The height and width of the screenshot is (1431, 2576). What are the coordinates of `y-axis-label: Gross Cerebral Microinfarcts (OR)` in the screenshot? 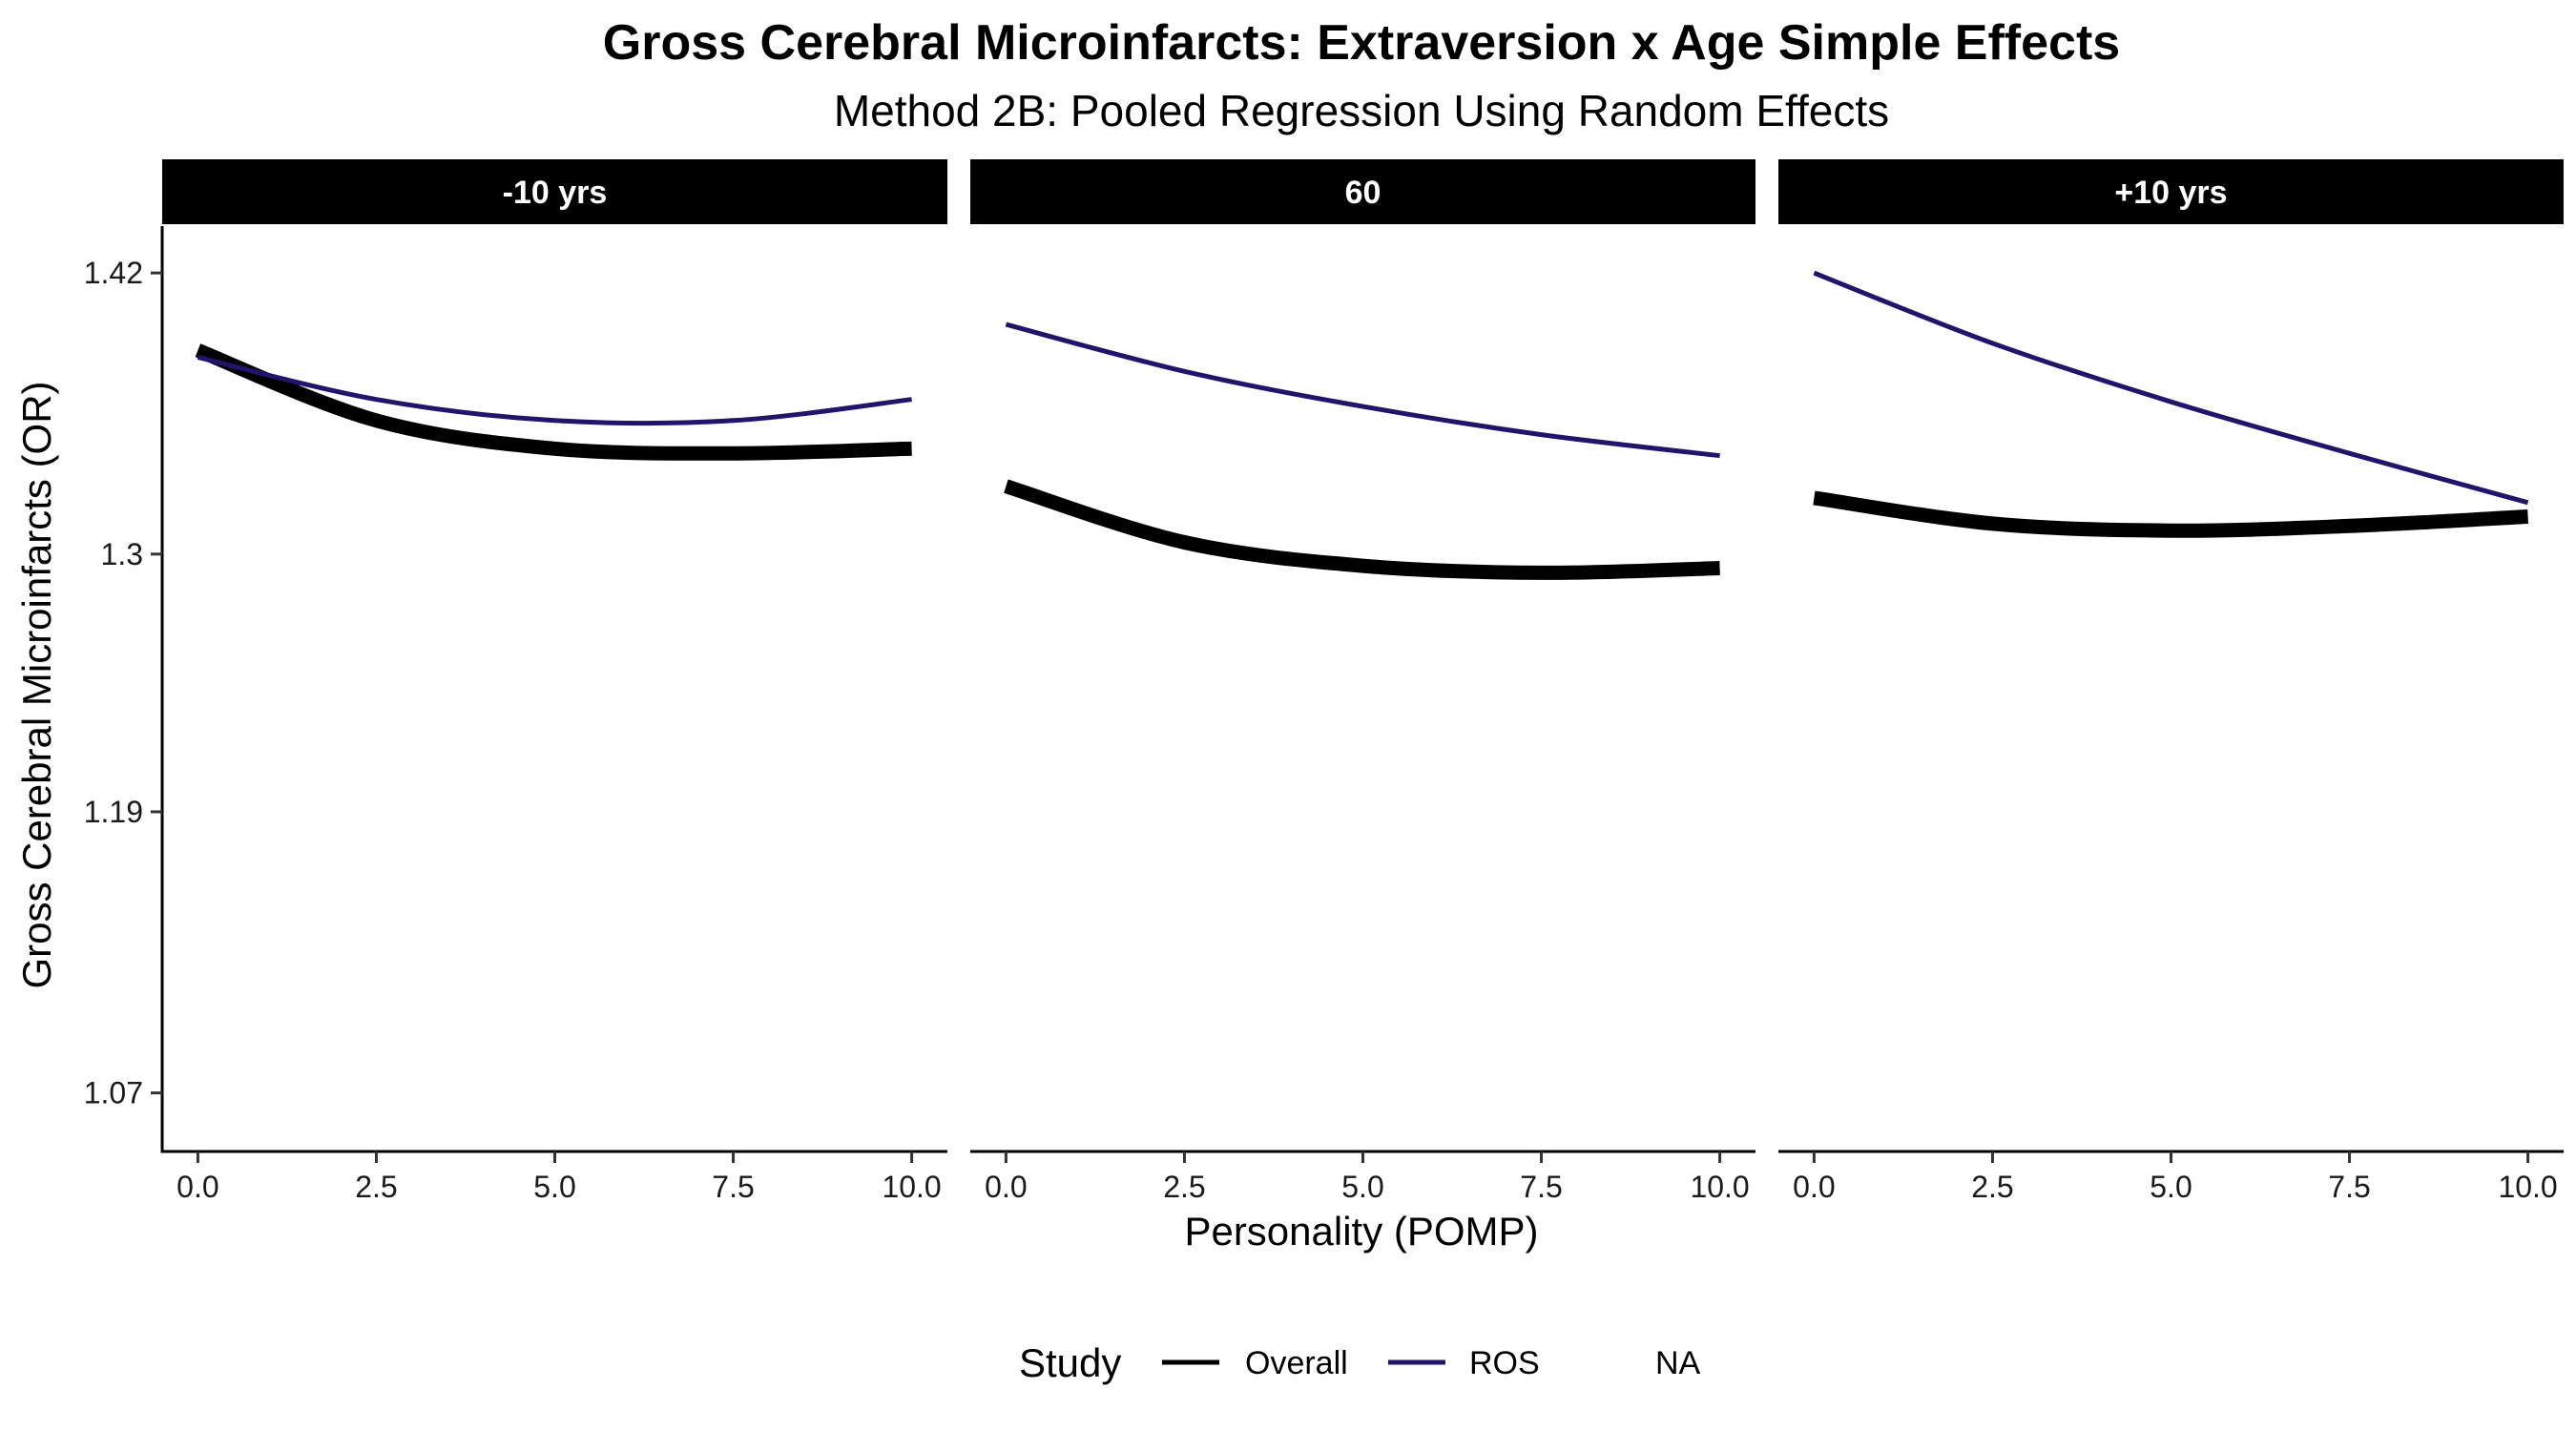 It's located at (36, 684).